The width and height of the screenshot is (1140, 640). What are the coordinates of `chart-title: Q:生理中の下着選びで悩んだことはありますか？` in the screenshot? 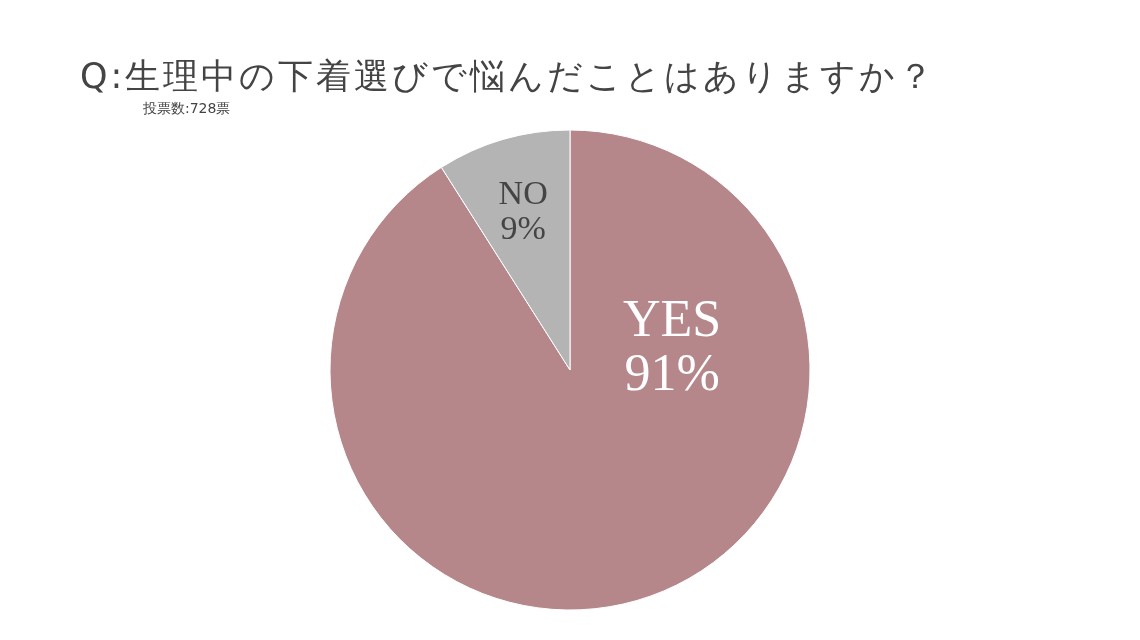 It's located at (508, 76).